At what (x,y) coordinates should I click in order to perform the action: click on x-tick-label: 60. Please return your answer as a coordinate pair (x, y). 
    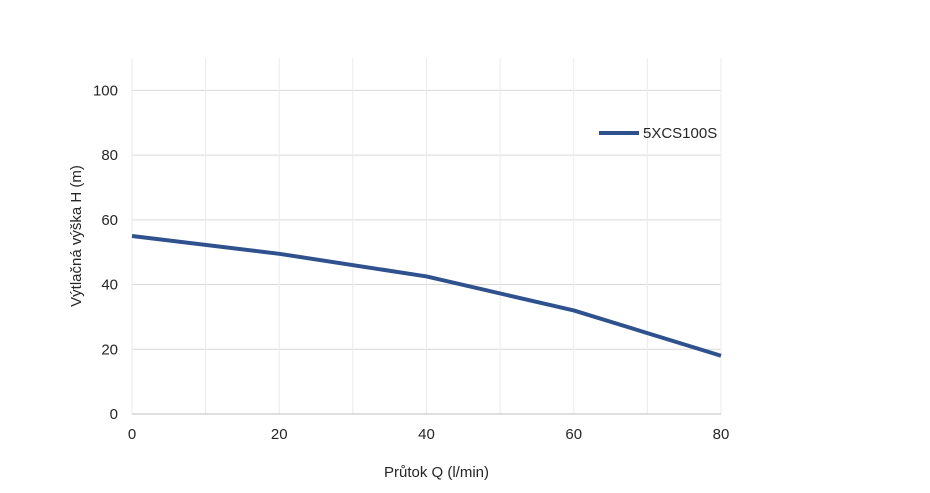
    Looking at the image, I should click on (573, 434).